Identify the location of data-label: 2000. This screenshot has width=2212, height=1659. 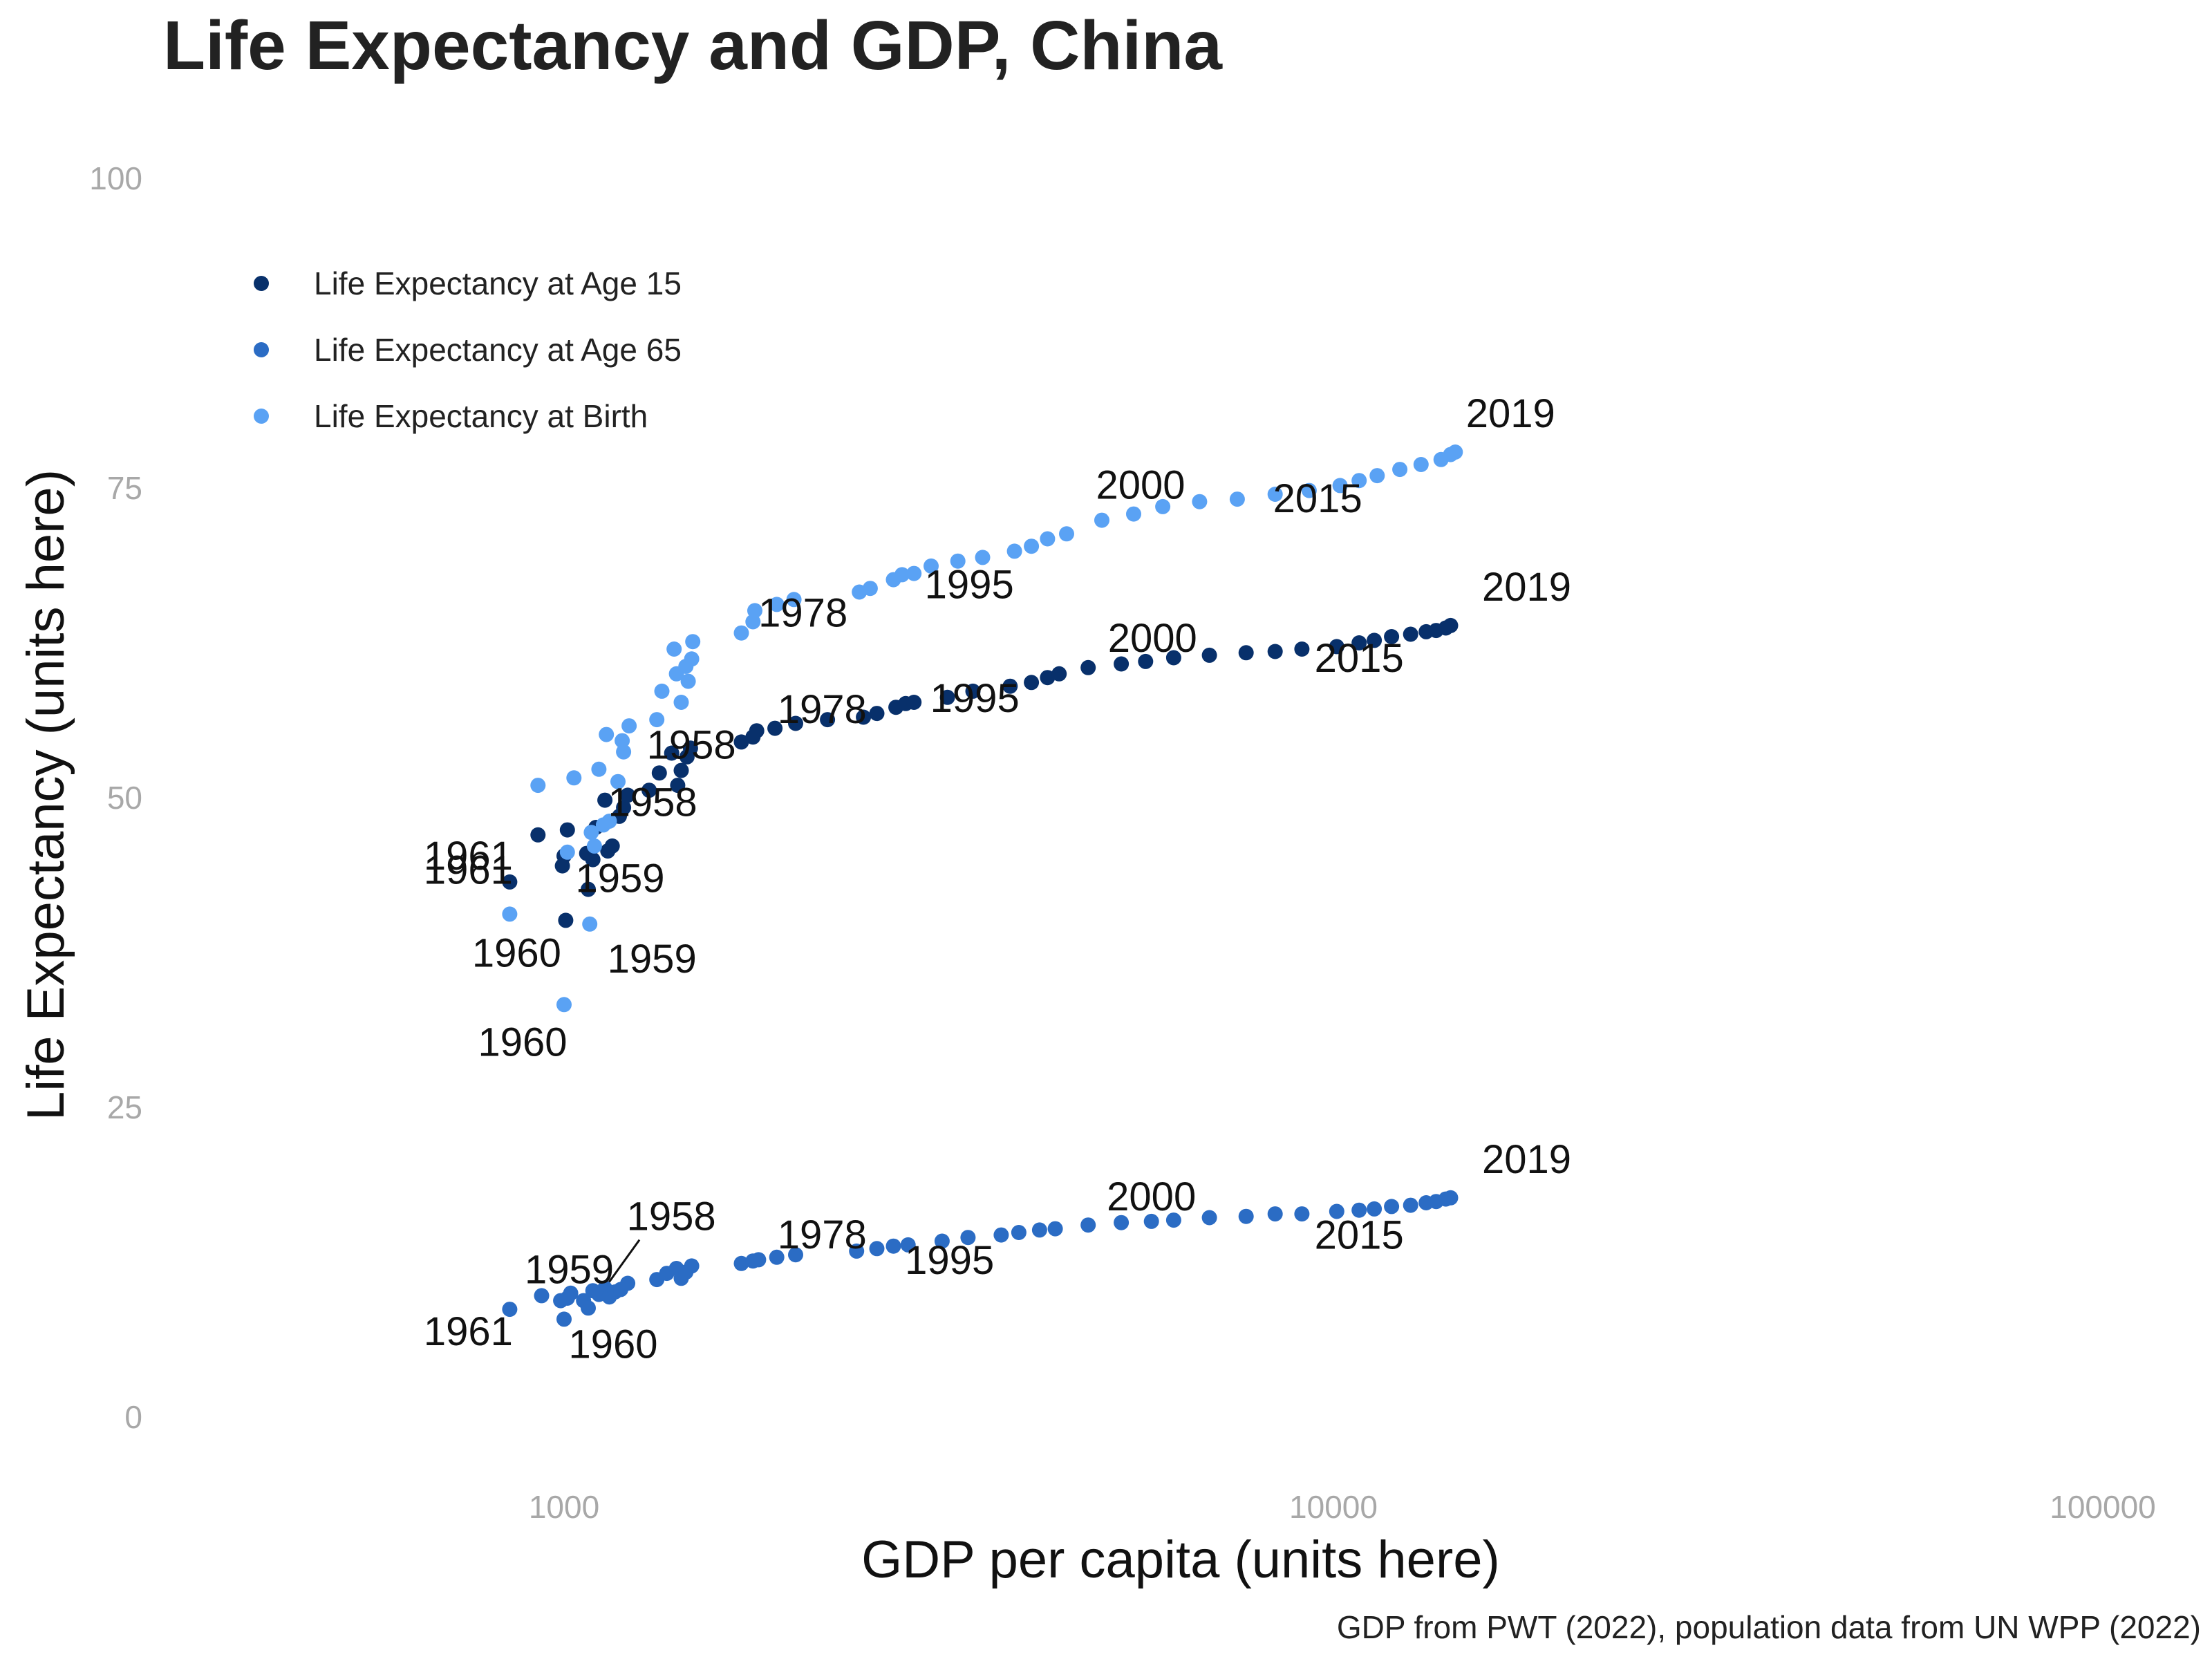
(1152, 1196).